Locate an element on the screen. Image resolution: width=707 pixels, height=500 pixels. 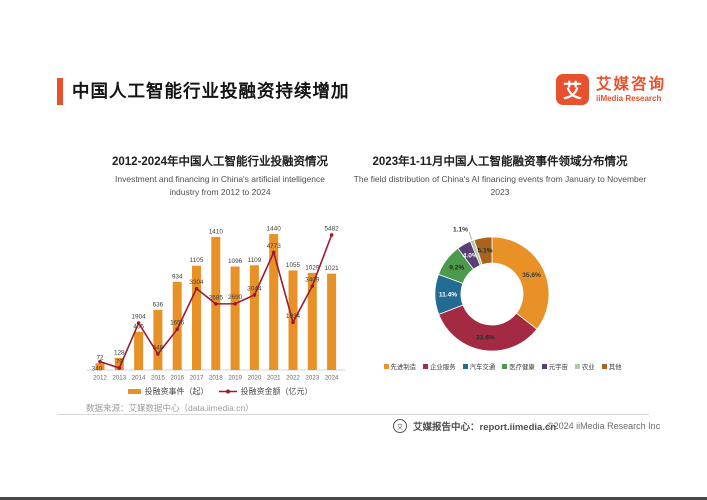
bar-label-2019: 1096 is located at coordinates (235, 261).